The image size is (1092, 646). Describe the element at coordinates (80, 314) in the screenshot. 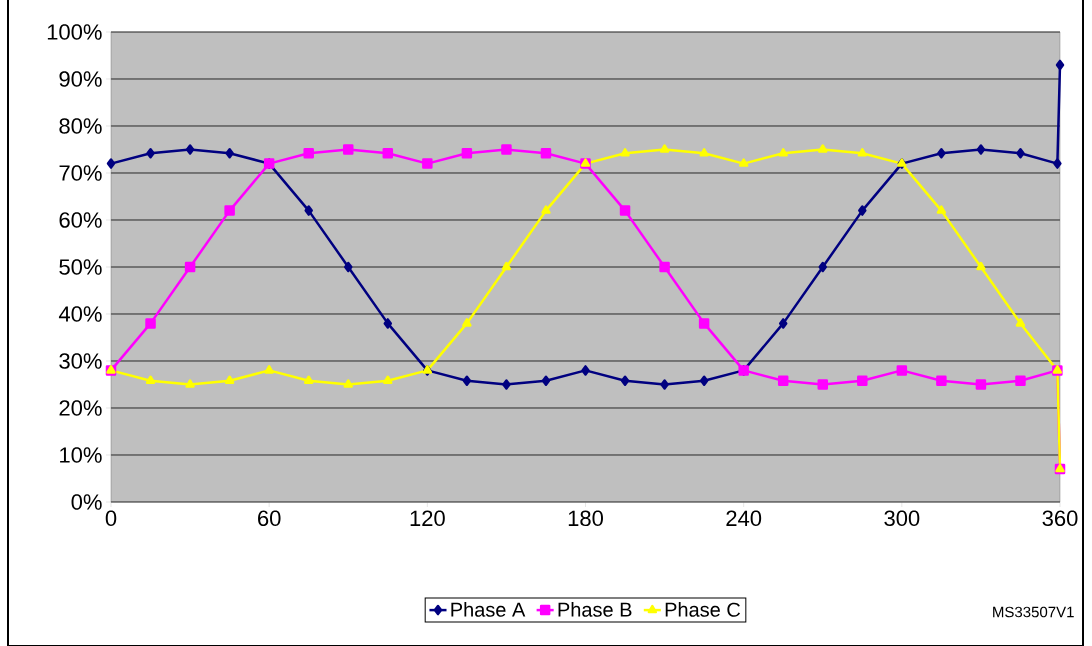

I see `y-tick-label: 40%` at that location.